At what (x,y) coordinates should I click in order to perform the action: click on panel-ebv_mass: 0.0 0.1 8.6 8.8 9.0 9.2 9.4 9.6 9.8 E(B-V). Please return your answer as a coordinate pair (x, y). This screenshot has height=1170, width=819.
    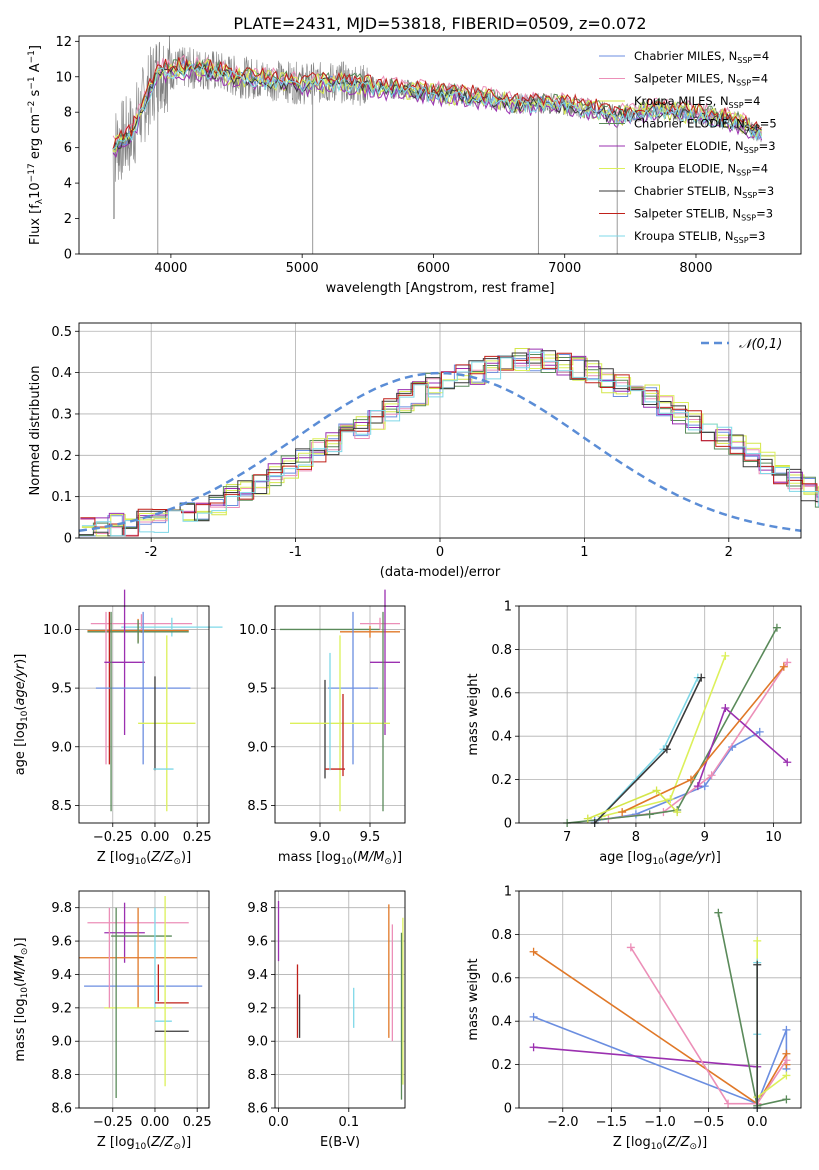
    Looking at the image, I should click on (326, 1020).